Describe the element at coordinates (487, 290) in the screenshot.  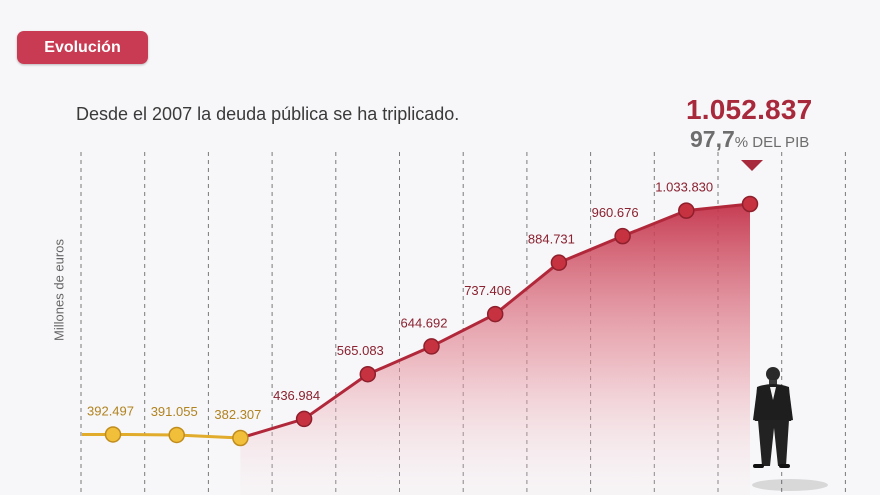
I see `data-label: 737.406` at that location.